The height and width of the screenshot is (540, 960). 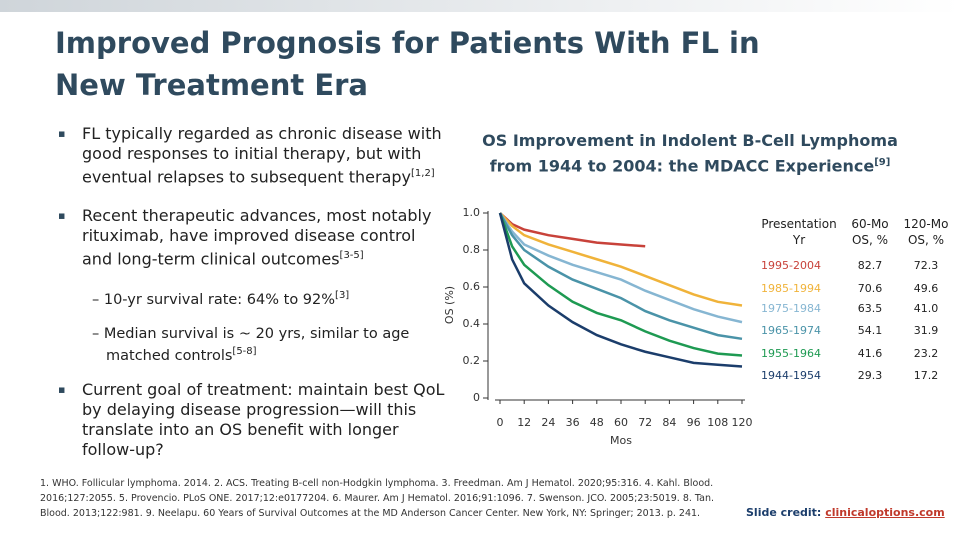 I want to click on table-cell: 82.7, so click(x=870, y=265).